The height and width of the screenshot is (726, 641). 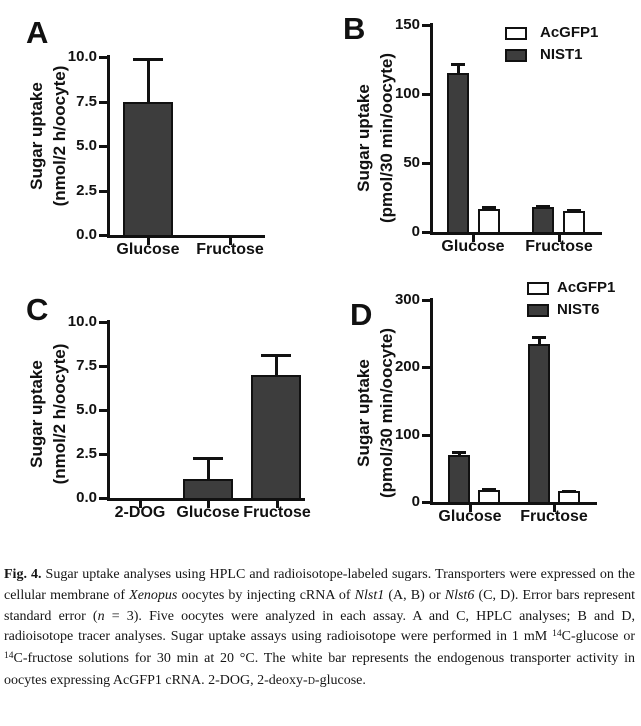 I want to click on legend-label-NIST1: NIST1, so click(x=561, y=54).